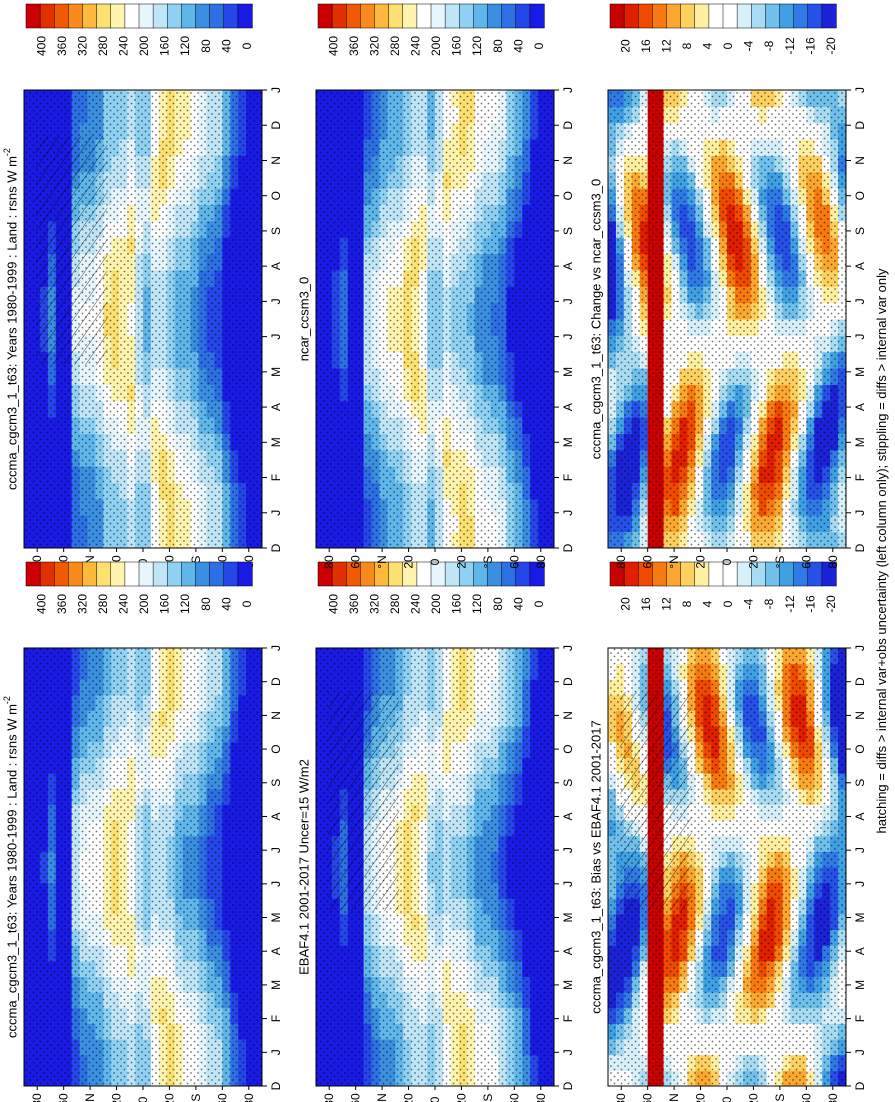 This screenshot has height=1102, width=895. I want to click on title-unit-exponent: -2, so click(7, 700).